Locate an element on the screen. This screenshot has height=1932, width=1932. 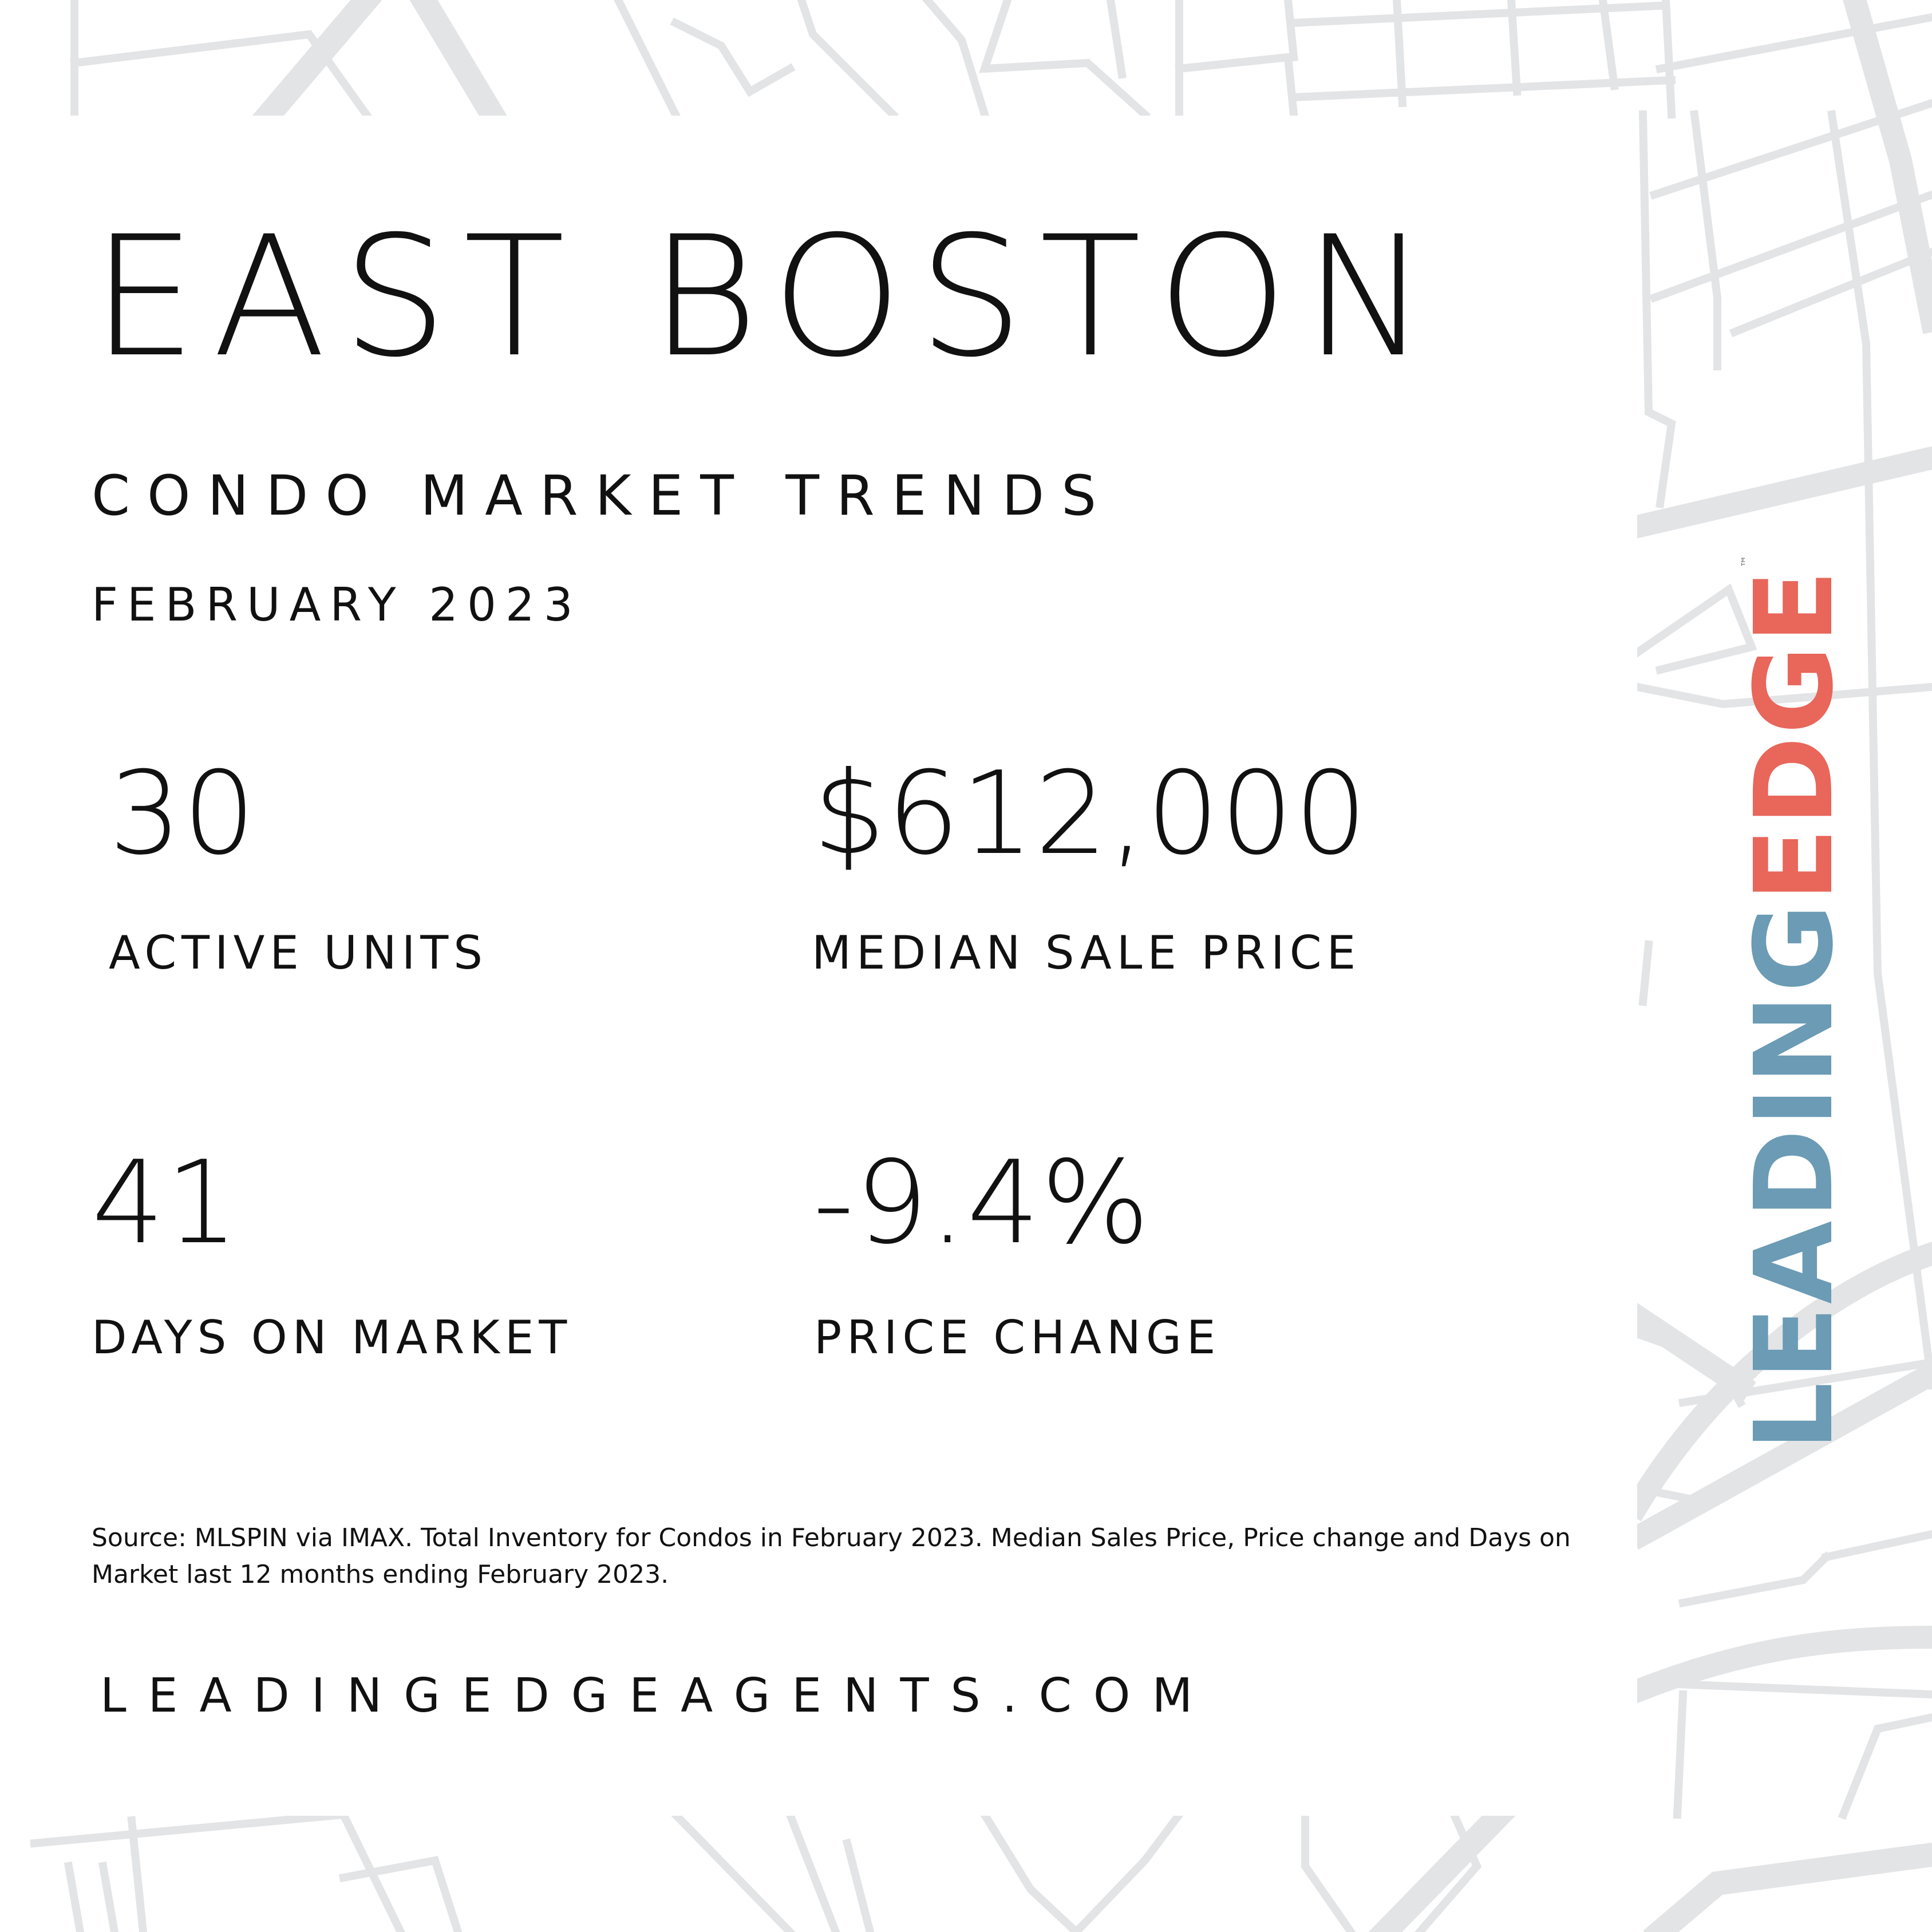
median-sale-price-label: MEDIAN SALE PRICE is located at coordinates (1086, 952).